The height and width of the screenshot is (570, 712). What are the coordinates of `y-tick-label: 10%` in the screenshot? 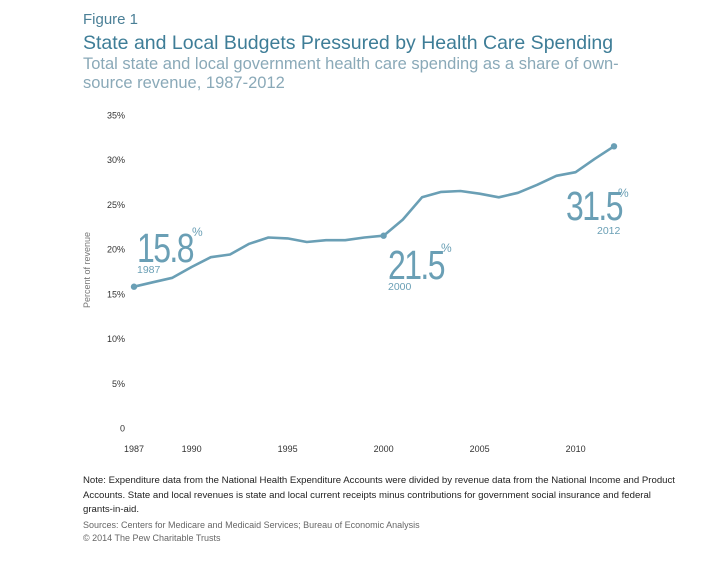 It's located at (116, 339).